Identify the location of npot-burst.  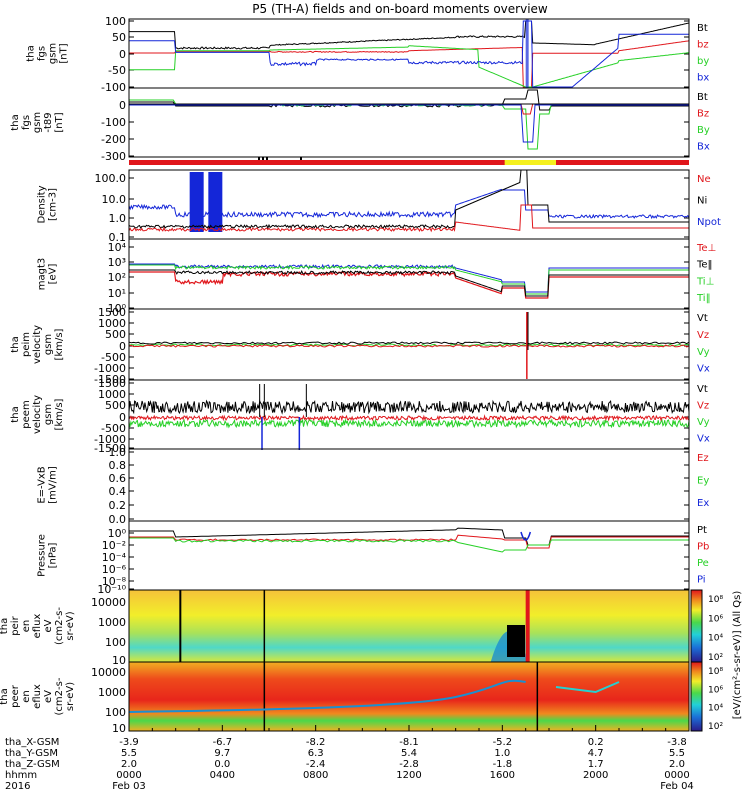
(196, 202).